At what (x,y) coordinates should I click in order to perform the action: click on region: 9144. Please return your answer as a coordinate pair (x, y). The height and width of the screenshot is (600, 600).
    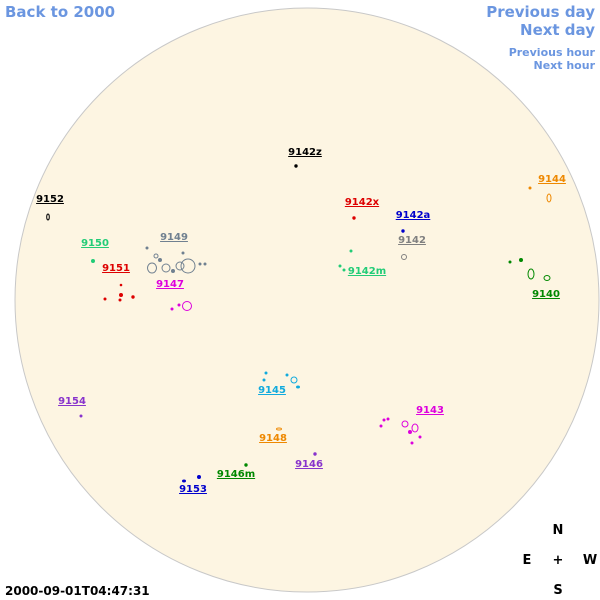
    Looking at the image, I should click on (547, 188).